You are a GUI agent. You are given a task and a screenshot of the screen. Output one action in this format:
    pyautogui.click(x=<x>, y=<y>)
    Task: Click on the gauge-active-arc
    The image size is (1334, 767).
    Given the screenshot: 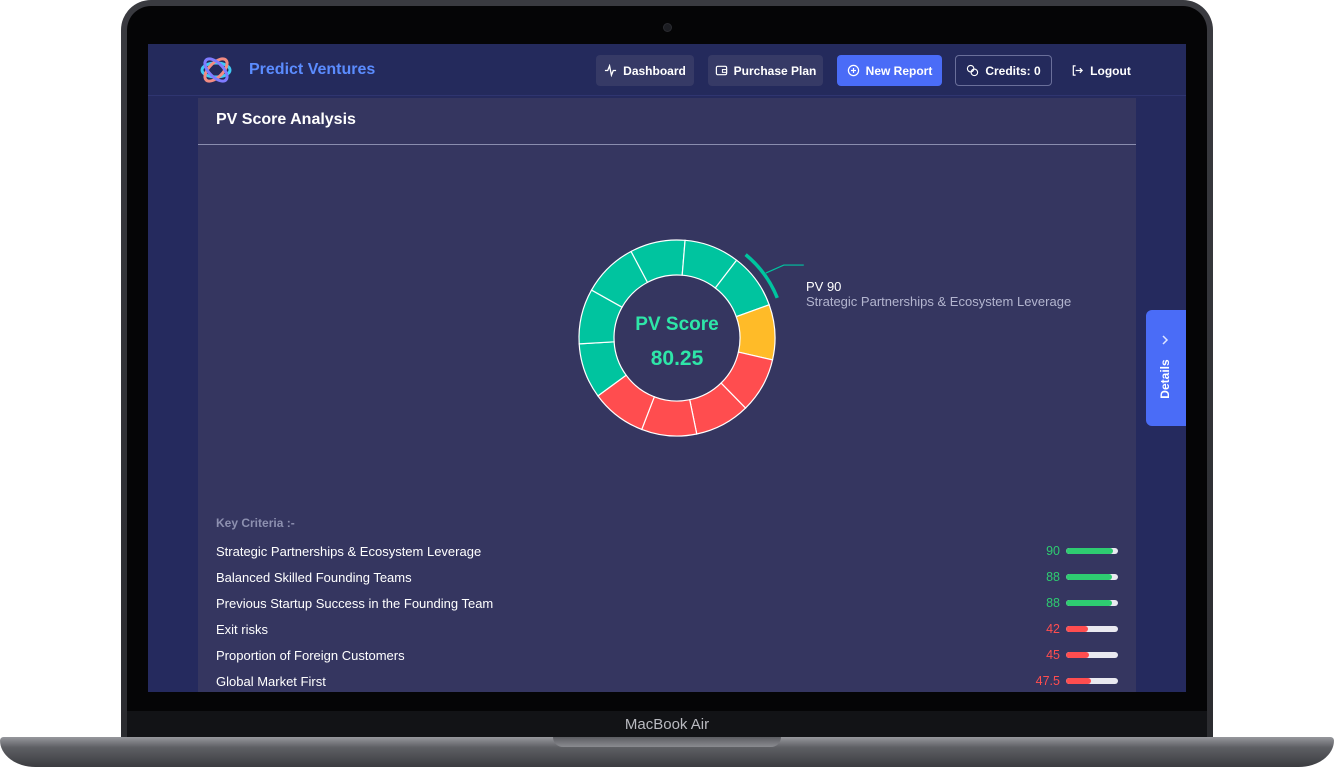 What is the action you would take?
    pyautogui.click(x=761, y=276)
    